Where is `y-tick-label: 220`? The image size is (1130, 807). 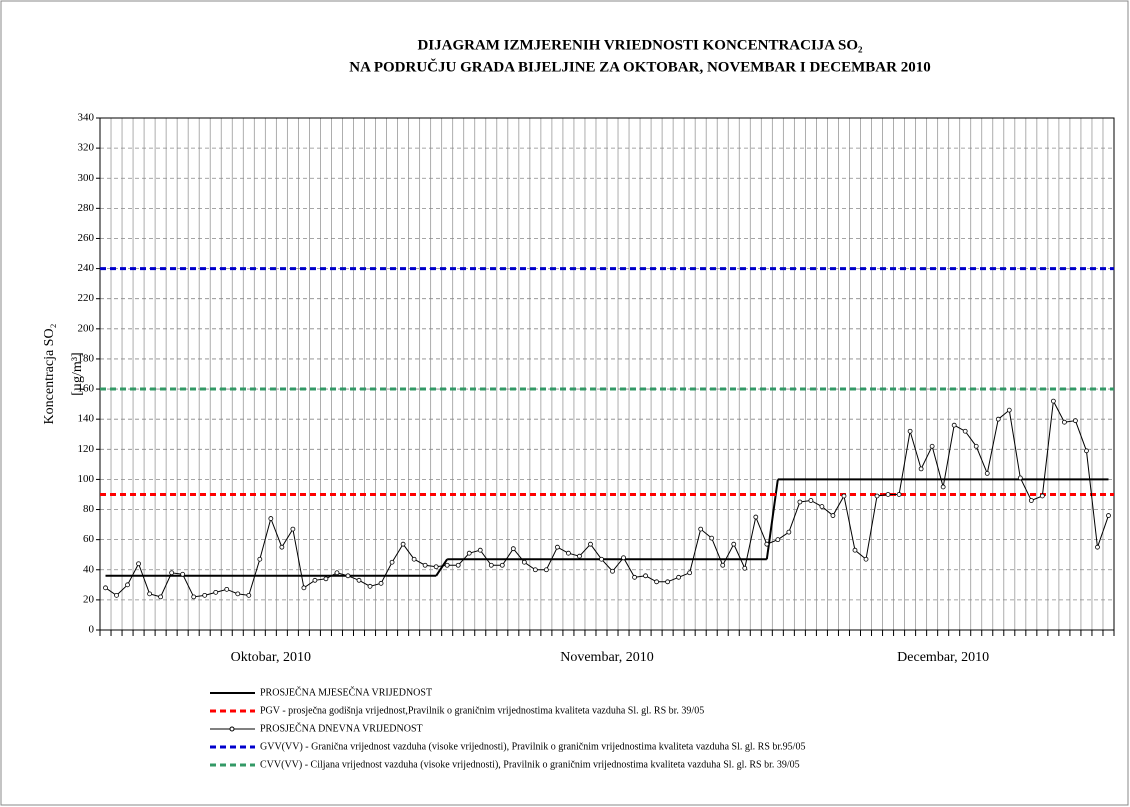 y-tick-label: 220 is located at coordinates (86, 298).